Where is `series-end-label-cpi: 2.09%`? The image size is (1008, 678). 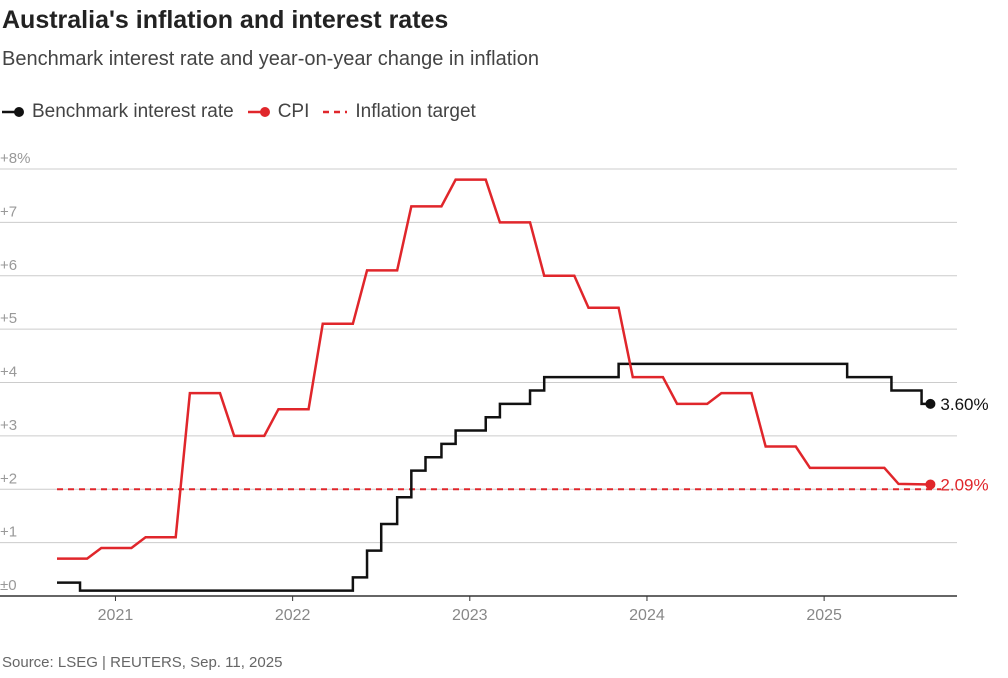 series-end-label-cpi: 2.09% is located at coordinates (964, 484).